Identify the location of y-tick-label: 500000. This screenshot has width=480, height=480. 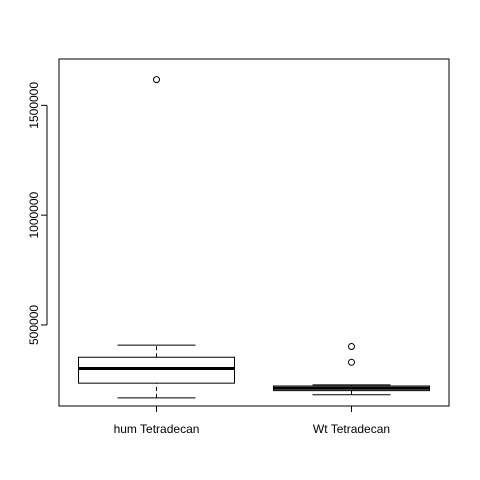
(34, 325).